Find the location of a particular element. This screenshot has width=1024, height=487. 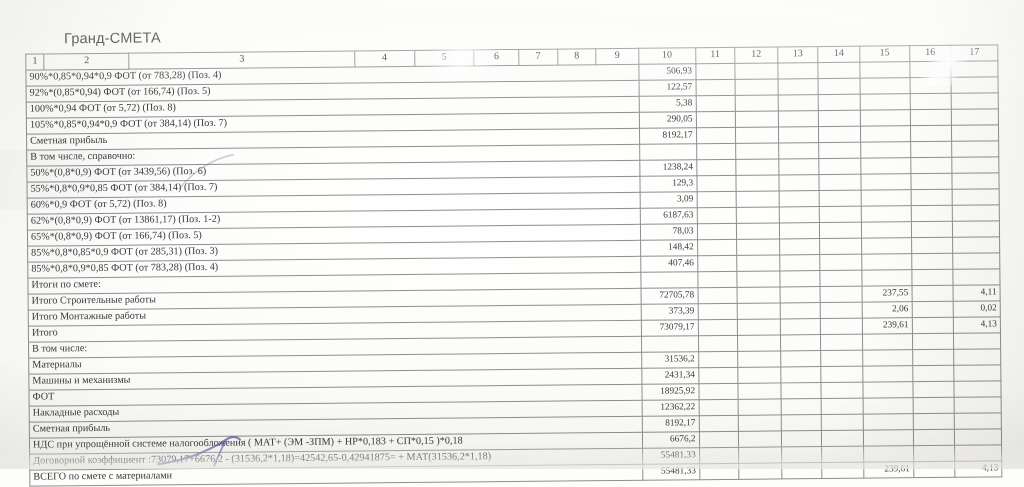

cell-col10: 55481,33 is located at coordinates (671, 472).